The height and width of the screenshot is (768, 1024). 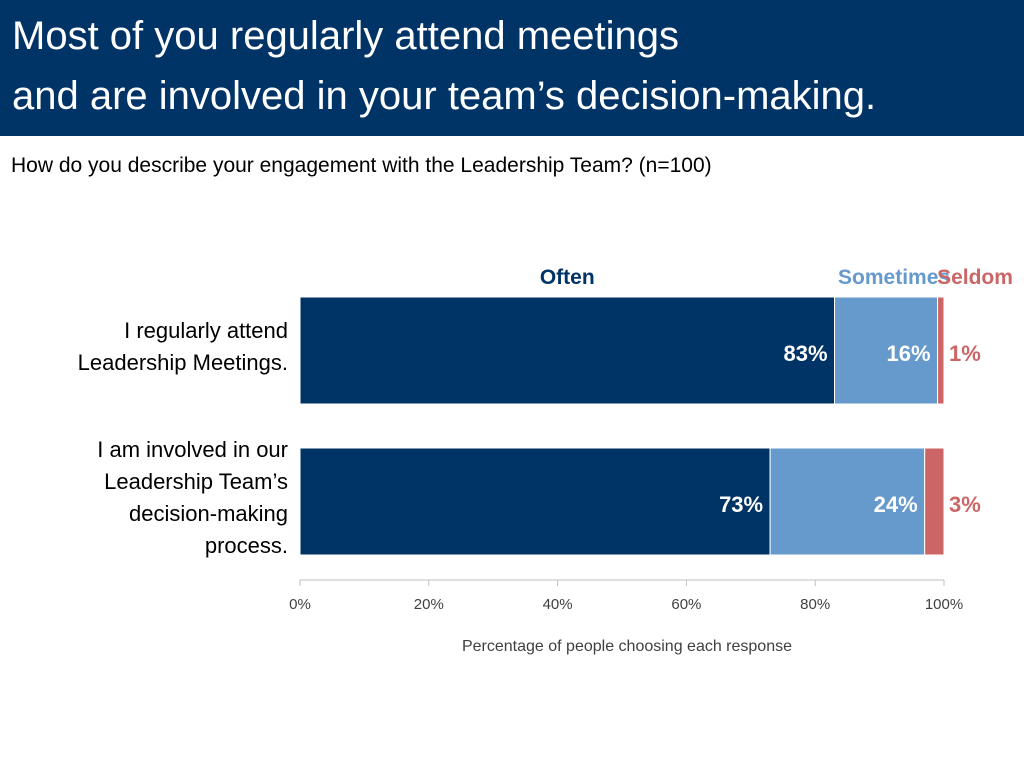 What do you see at coordinates (944, 604) in the screenshot?
I see `x-tick-label-5: 100%` at bounding box center [944, 604].